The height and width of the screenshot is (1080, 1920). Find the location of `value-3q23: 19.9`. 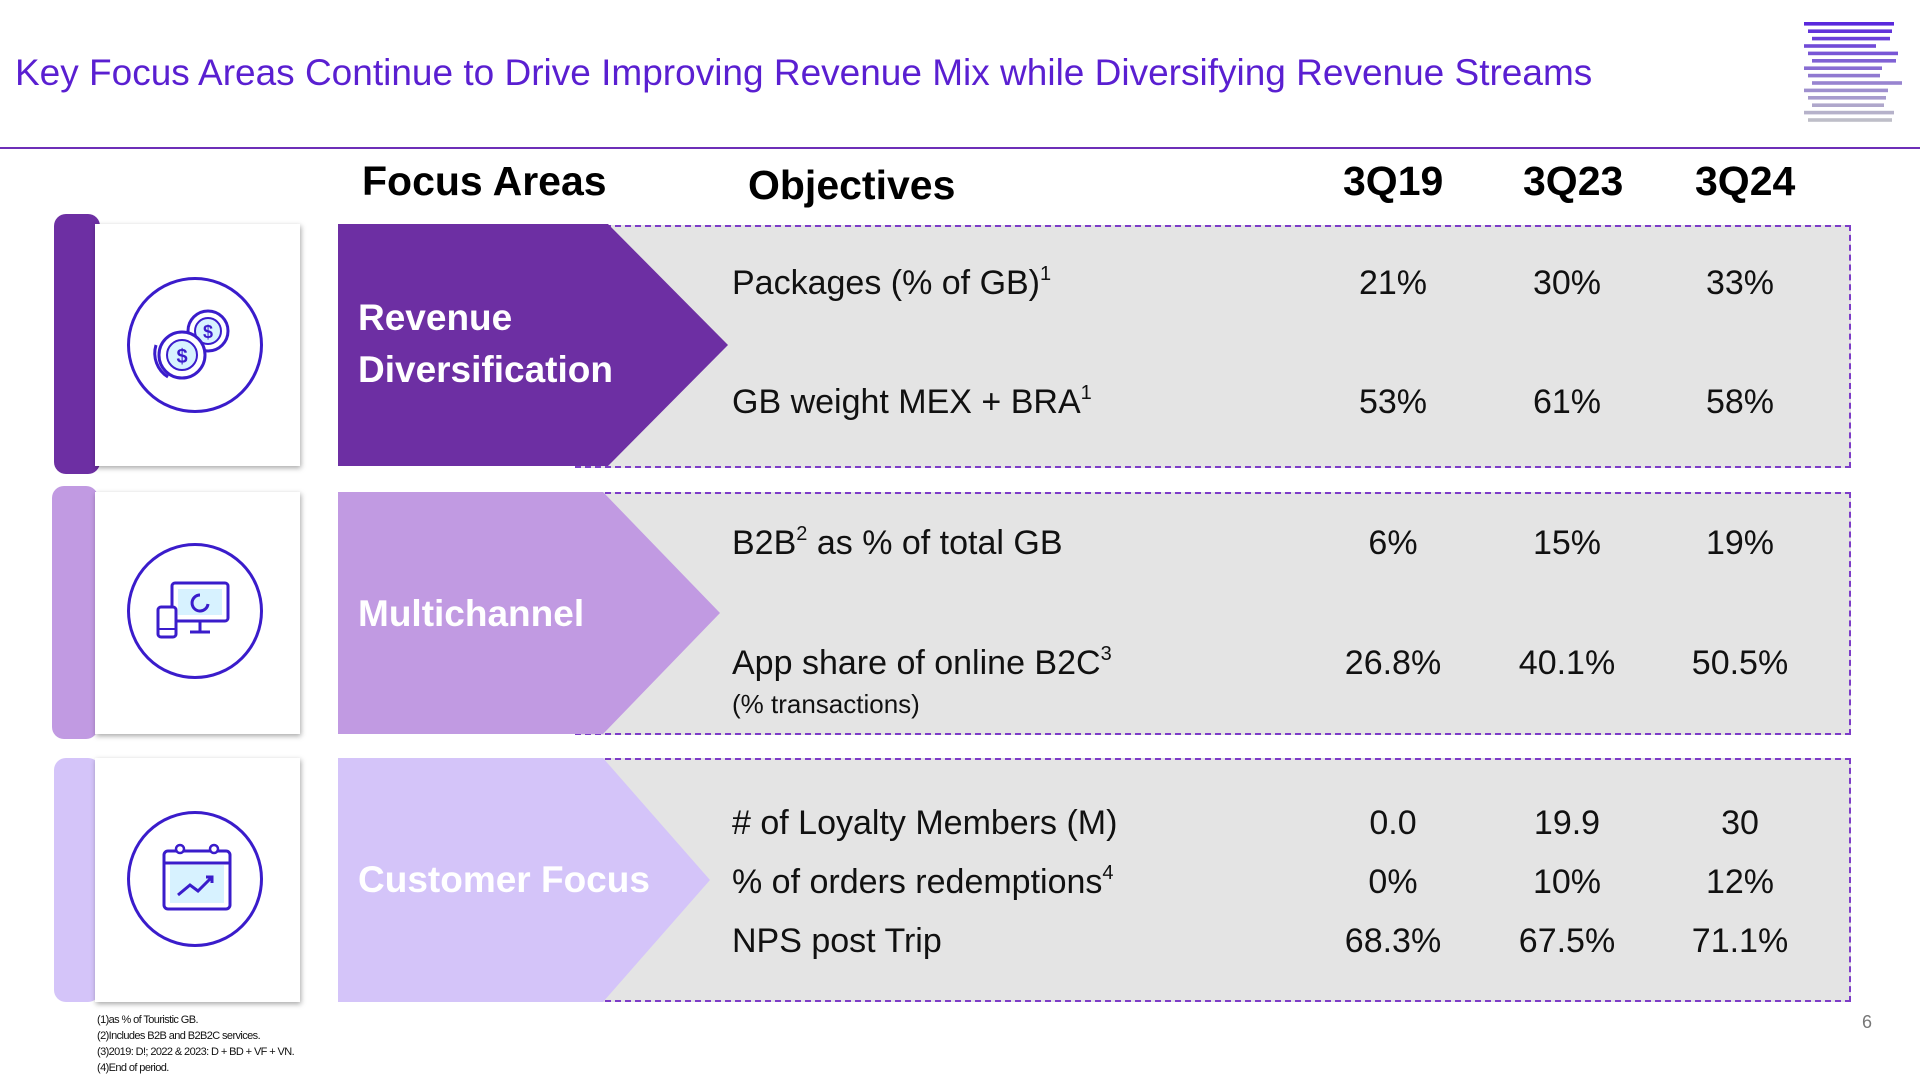

value-3q23: 19.9 is located at coordinates (1567, 823).